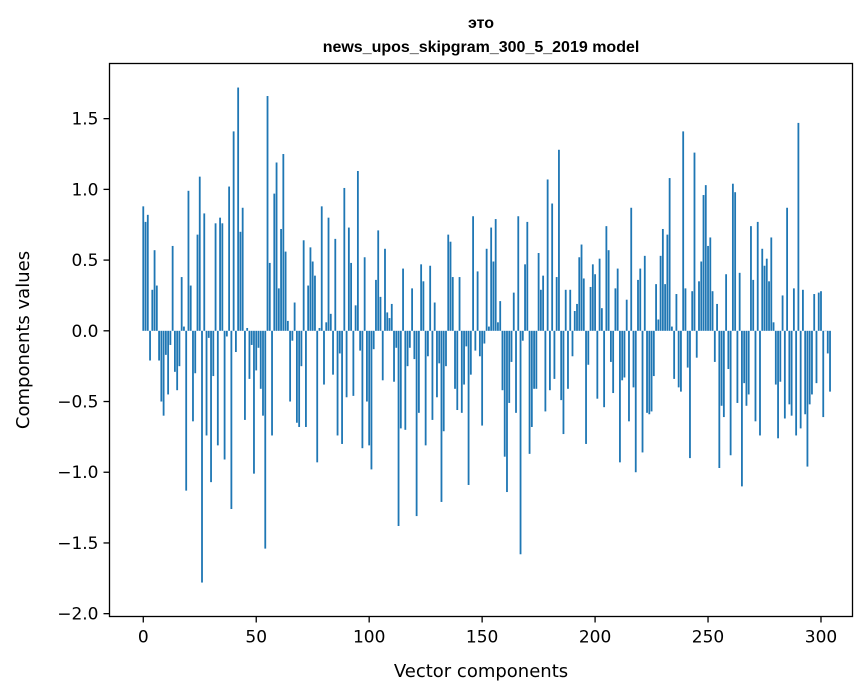  I want to click on y-axis-ticks: −2.0−1.5−1.0−0.50.00.51.01.5, so click(83, 367).